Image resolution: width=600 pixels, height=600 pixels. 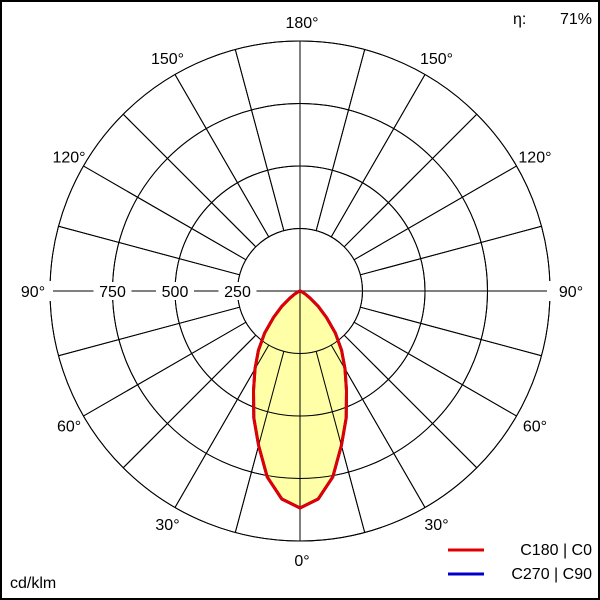 I want to click on radial-tick-label: 750, so click(x=112, y=292).